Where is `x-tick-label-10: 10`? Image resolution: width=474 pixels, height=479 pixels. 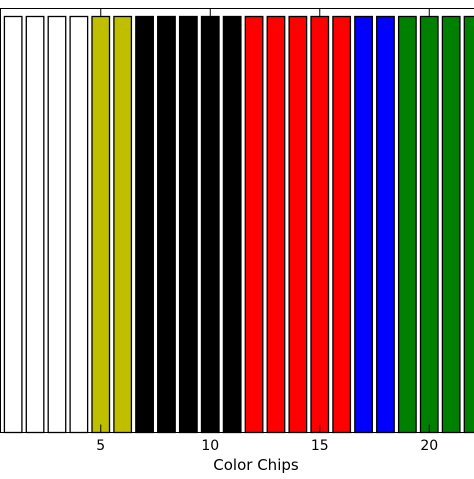 x-tick-label-10: 10 is located at coordinates (210, 446).